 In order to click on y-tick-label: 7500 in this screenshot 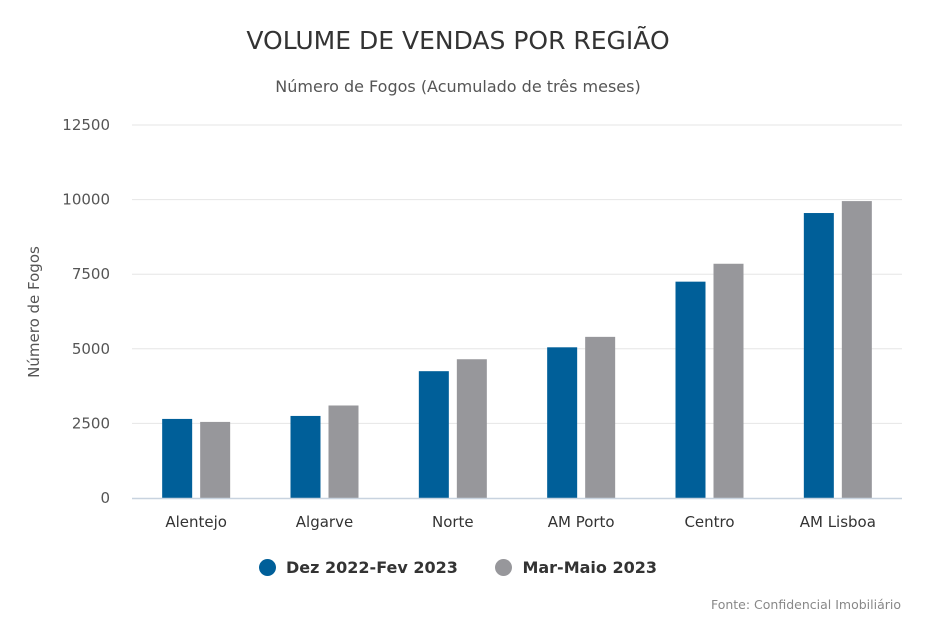, I will do `click(91, 274)`.